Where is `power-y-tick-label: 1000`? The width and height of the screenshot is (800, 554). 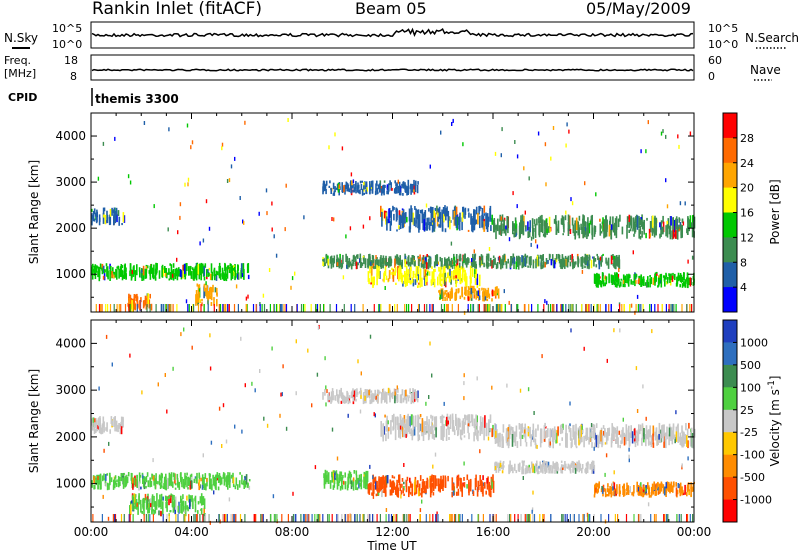
power-y-tick-label: 1000 is located at coordinates (70, 274).